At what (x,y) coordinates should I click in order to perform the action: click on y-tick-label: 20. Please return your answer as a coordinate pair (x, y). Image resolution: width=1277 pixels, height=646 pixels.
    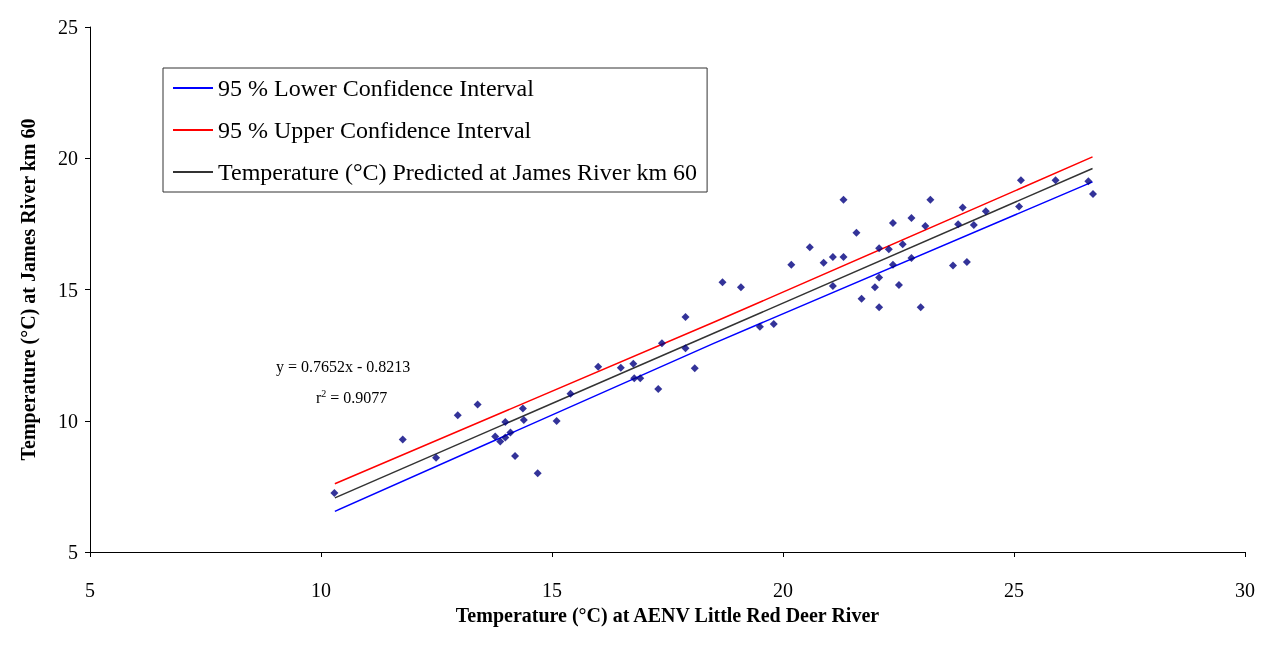
    Looking at the image, I should click on (68, 158).